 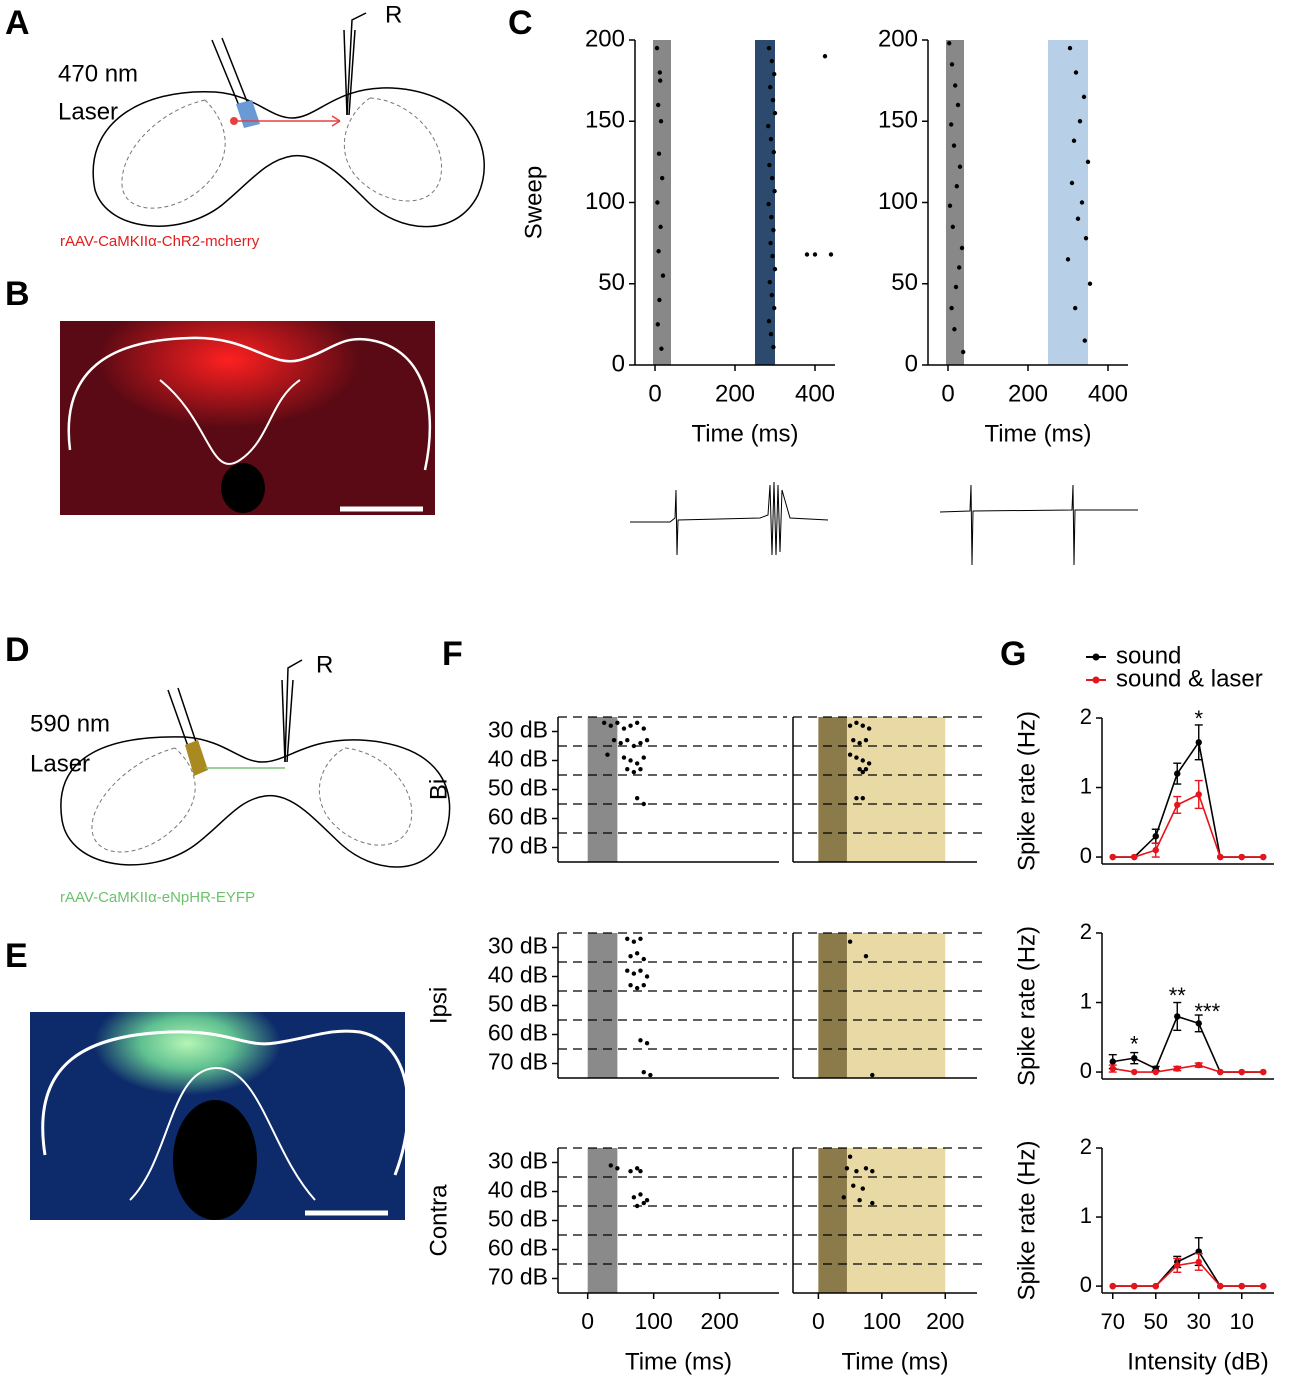 What do you see at coordinates (452, 654) in the screenshot?
I see `panel-label: F` at bounding box center [452, 654].